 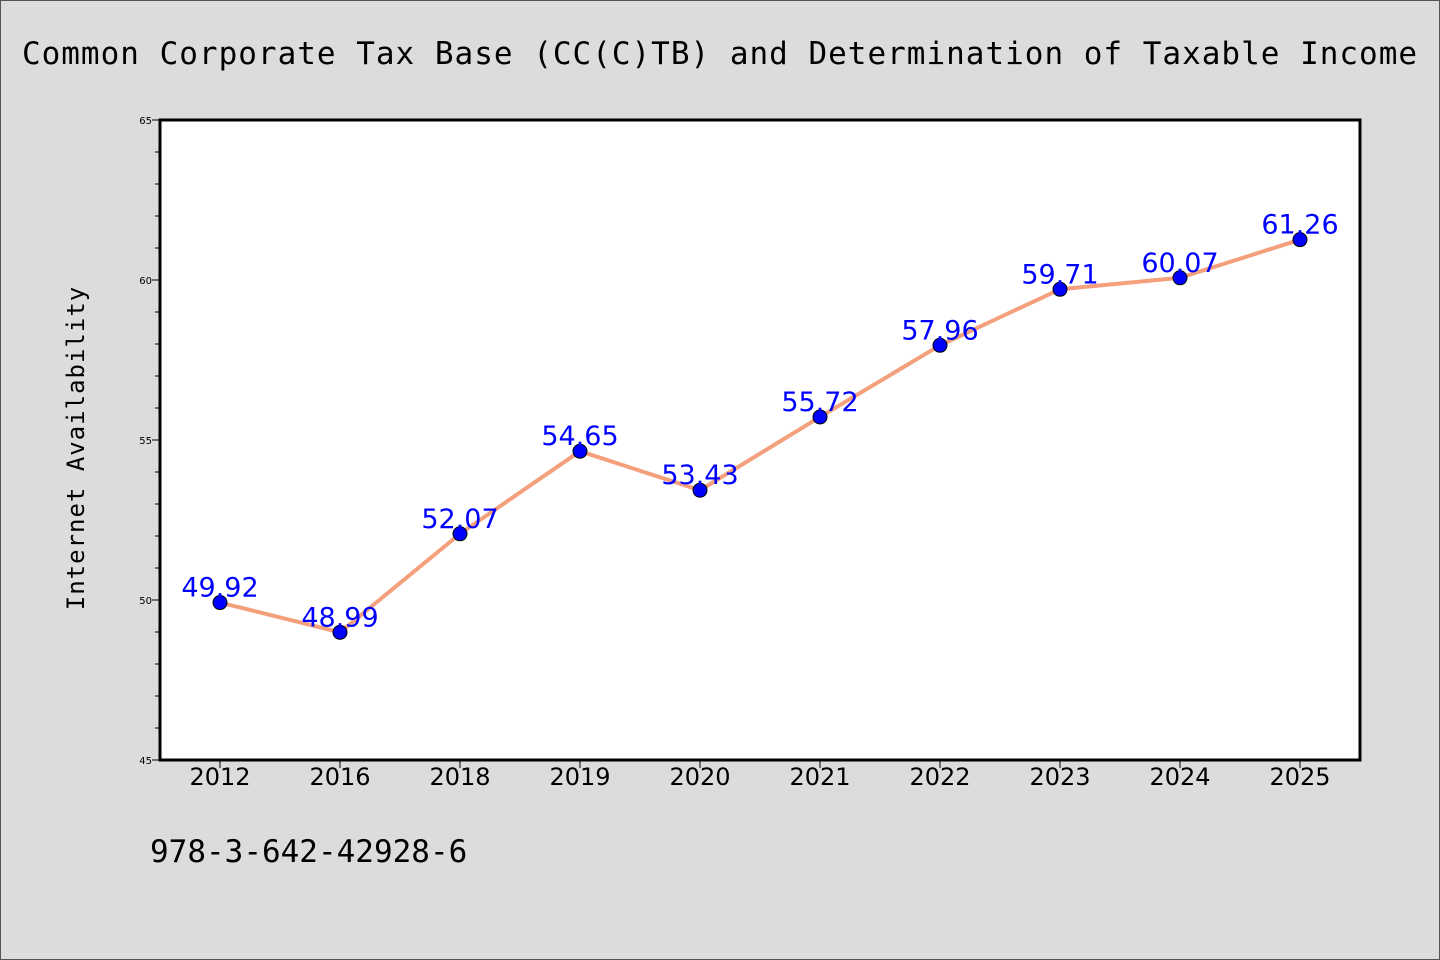 I want to click on x-tick-label: 2019, so click(x=579, y=777).